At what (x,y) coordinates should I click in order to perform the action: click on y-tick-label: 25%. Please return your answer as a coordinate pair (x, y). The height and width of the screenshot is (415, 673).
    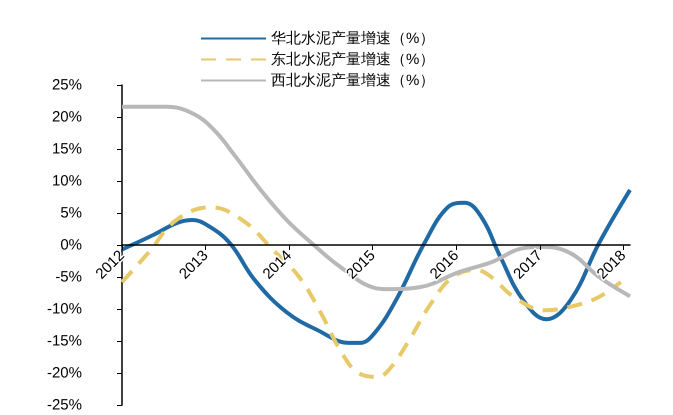
    Looking at the image, I should click on (67, 85).